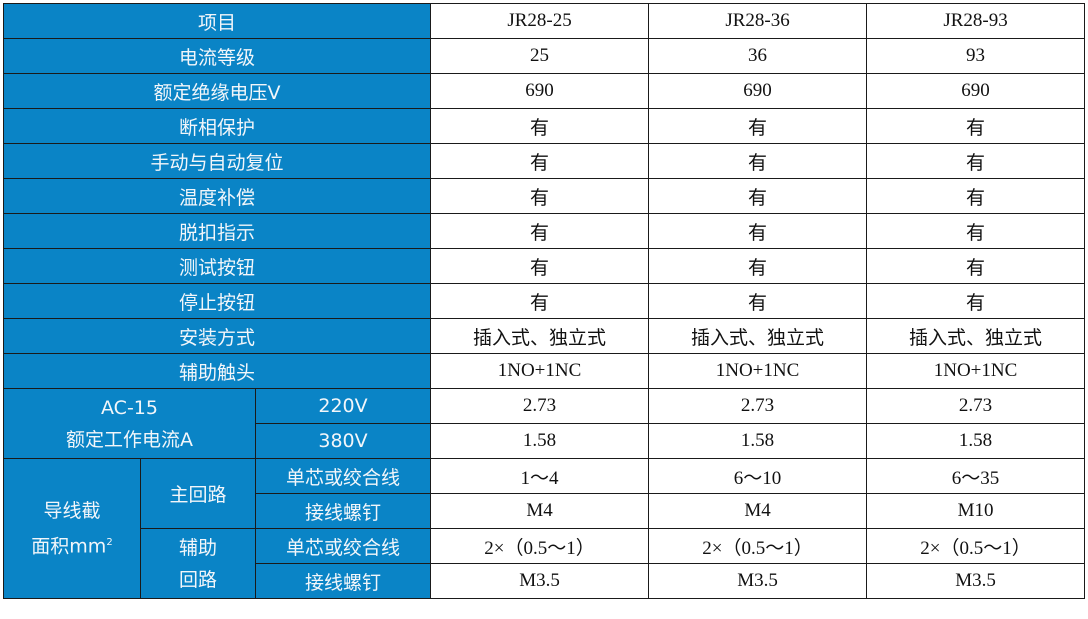 The height and width of the screenshot is (619, 1088). I want to click on table-row: 额定绝缘电压V 690 690 690, so click(544, 91).